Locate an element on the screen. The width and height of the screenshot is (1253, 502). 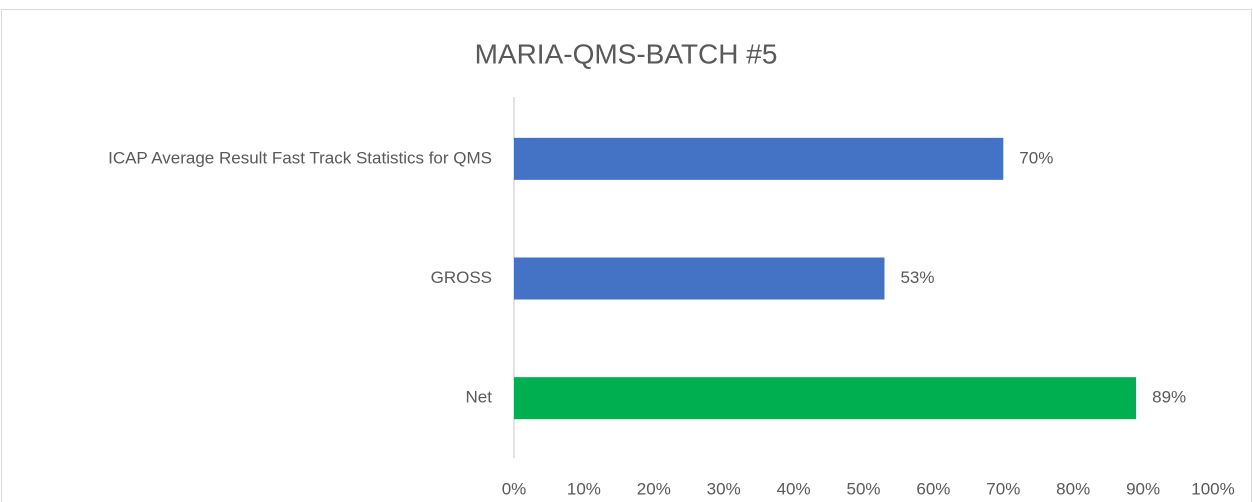
value-label: 70% is located at coordinates (1036, 157).